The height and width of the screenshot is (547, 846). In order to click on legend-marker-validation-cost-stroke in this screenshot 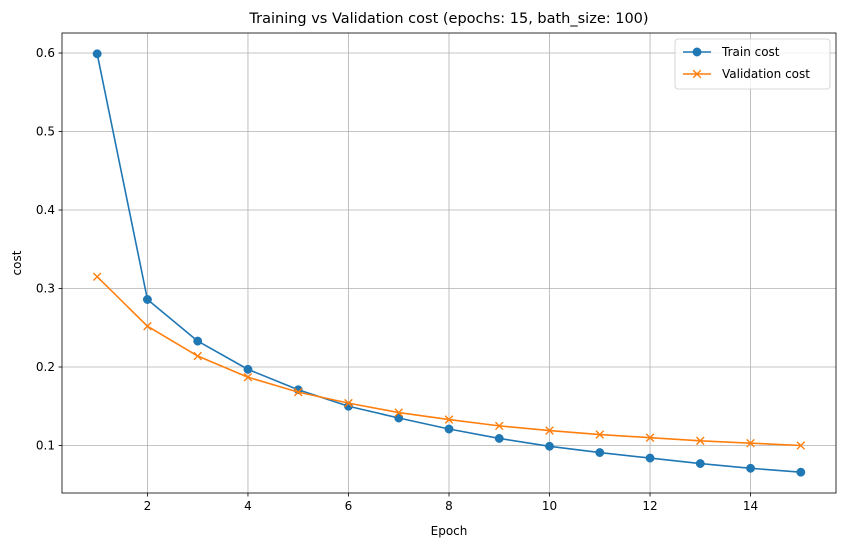, I will do `click(697, 74)`.